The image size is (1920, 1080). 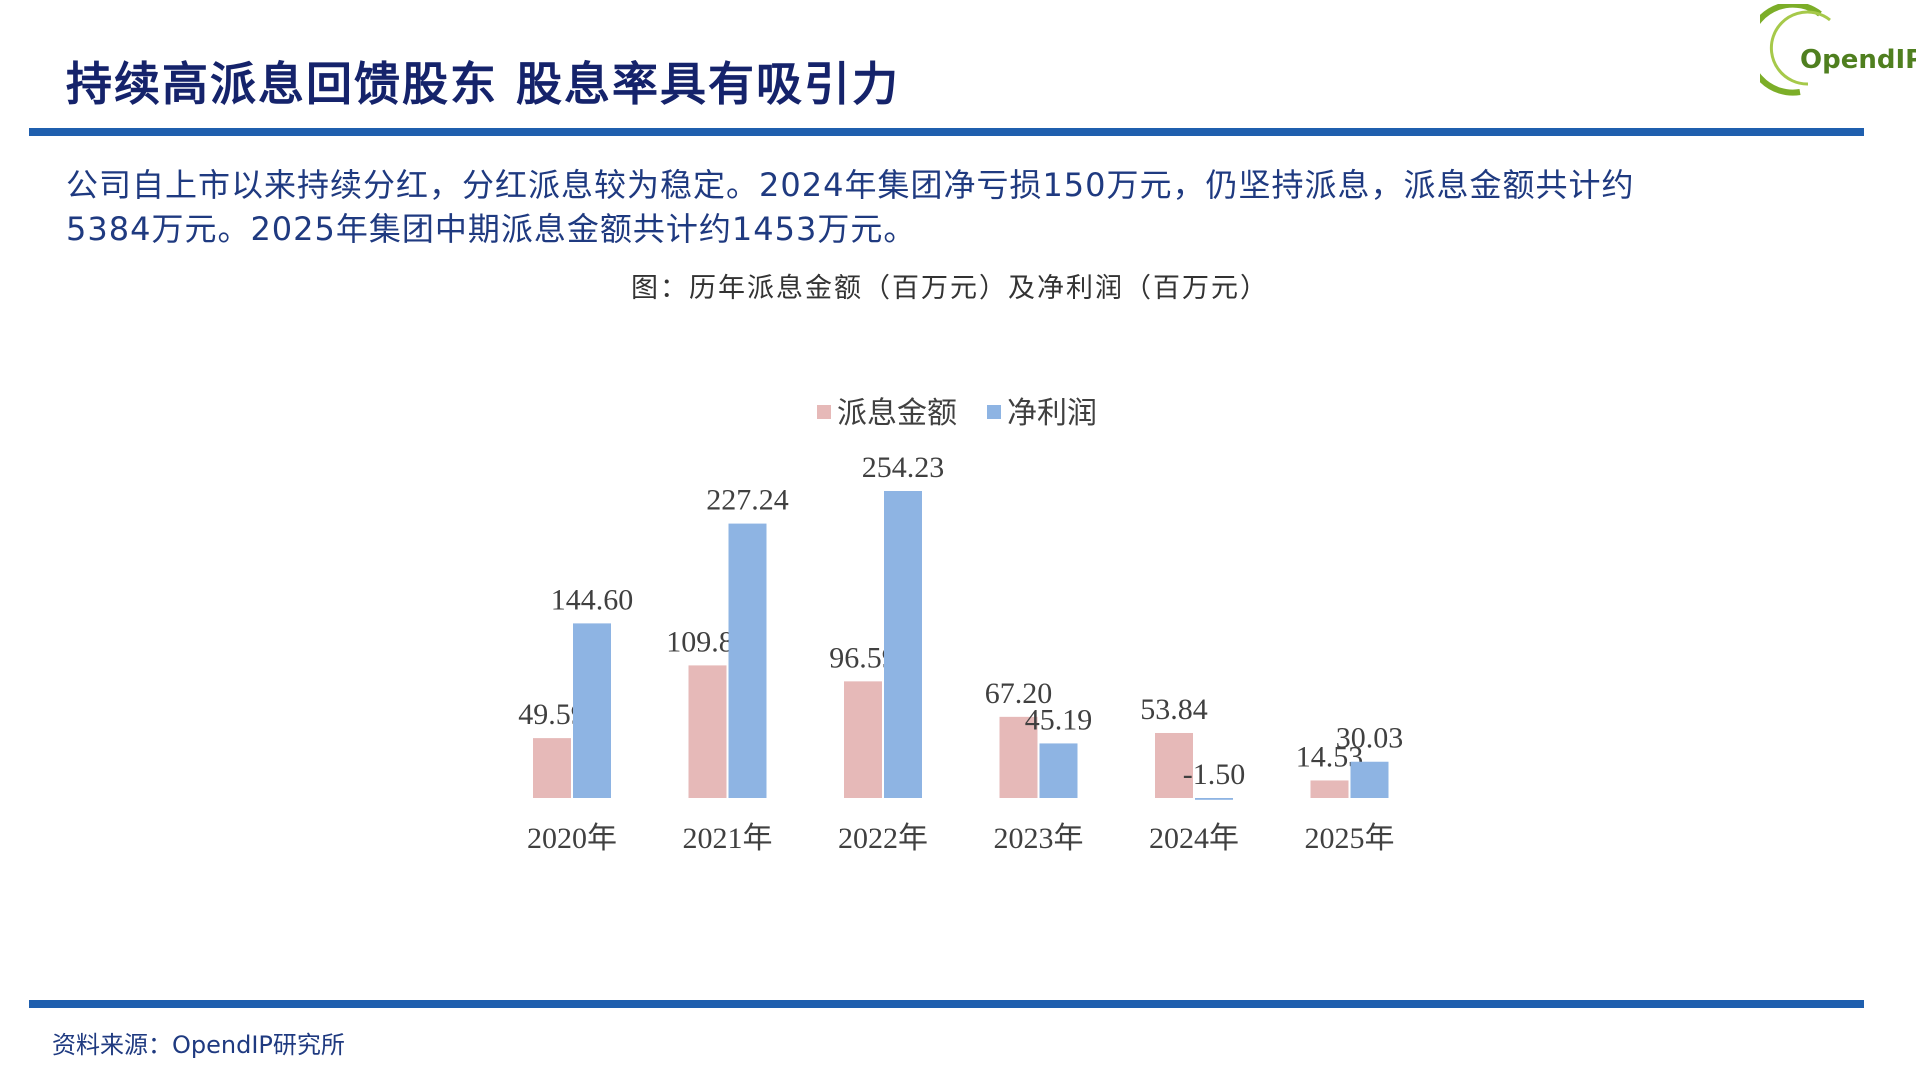 What do you see at coordinates (592, 599) in the screenshot?
I see `value-label: 144.60` at bounding box center [592, 599].